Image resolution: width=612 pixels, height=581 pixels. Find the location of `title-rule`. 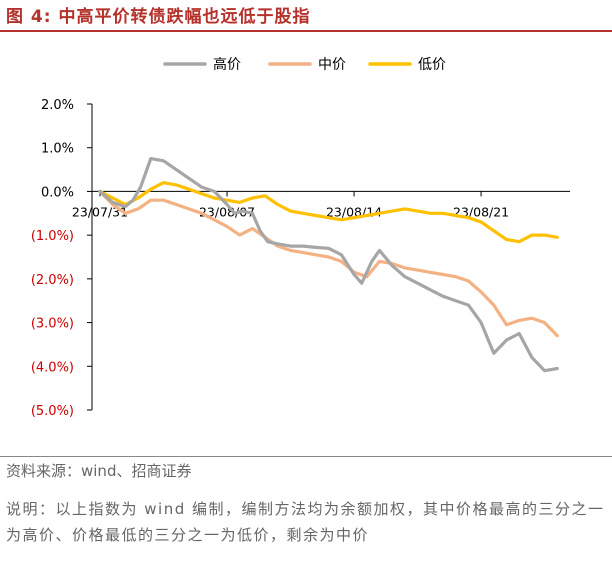

title-rule is located at coordinates (306, 31).